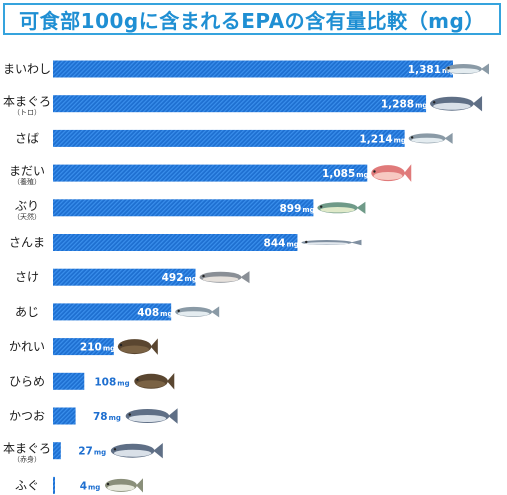 This screenshot has width=507, height=495. I want to click on value-label: 78, so click(100, 417).